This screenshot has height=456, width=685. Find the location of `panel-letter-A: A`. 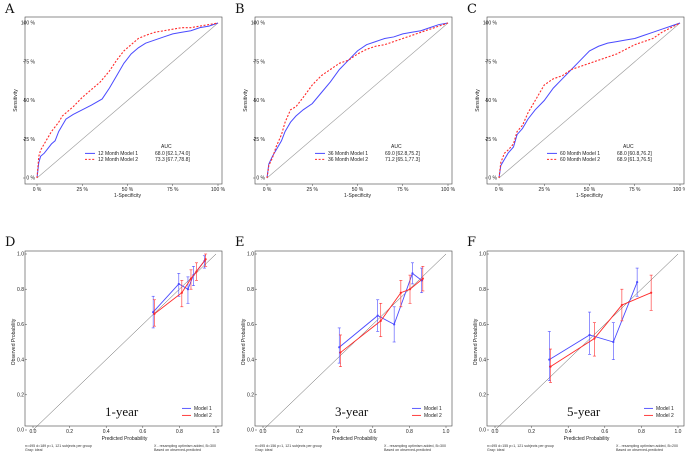

panel-letter-A: A is located at coordinates (9, 9).